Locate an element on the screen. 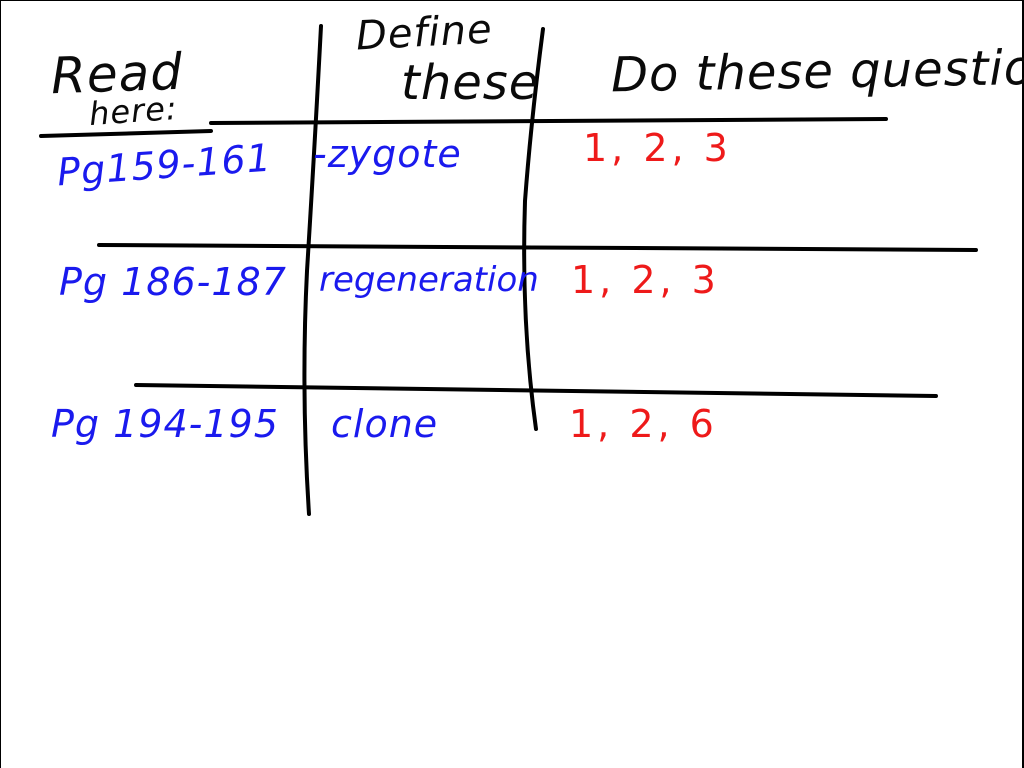 Image resolution: width=1024 pixels, height=768 pixels. row-1-term: -zygote is located at coordinates (387, 154).